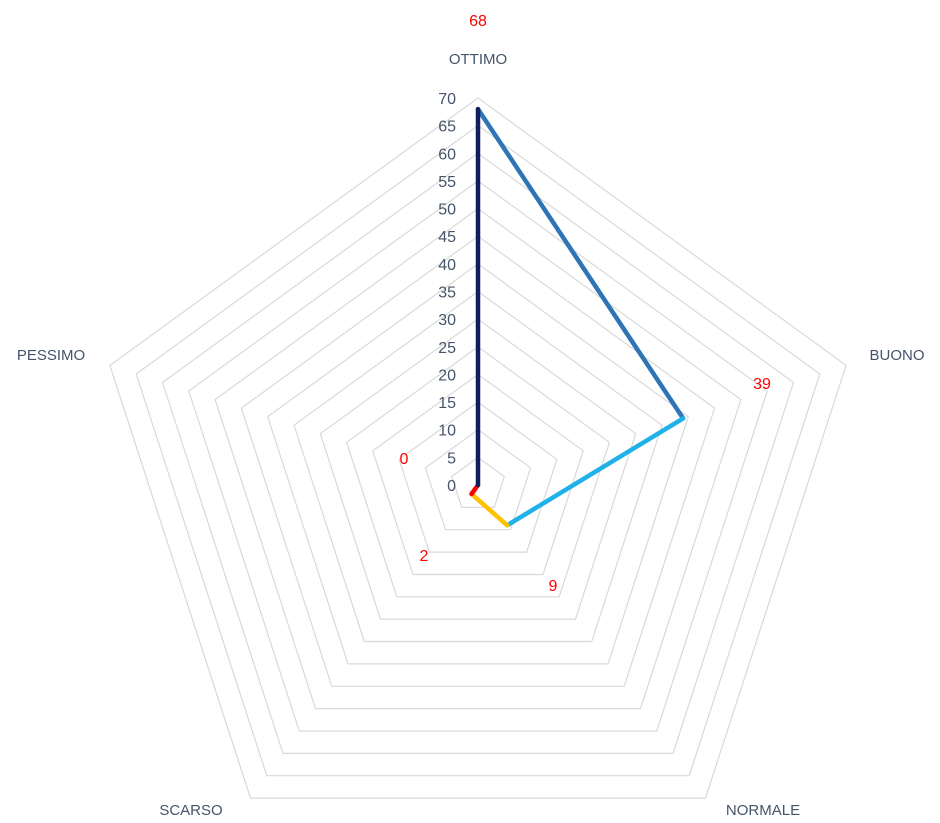 The height and width of the screenshot is (823, 940). I want to click on data-label-pessimo: 0, so click(404, 459).